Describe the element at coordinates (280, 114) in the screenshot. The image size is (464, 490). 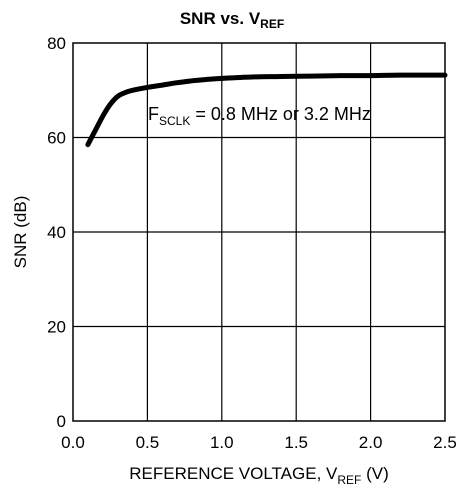
I see `annotation-rest: = 0.8 MHz or 3.2 MHz` at that location.